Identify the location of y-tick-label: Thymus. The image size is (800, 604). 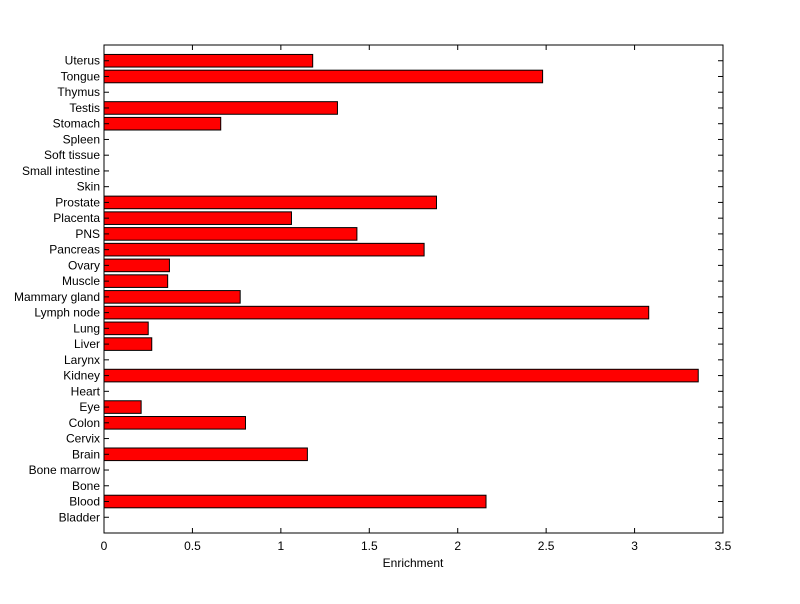
(78, 92).